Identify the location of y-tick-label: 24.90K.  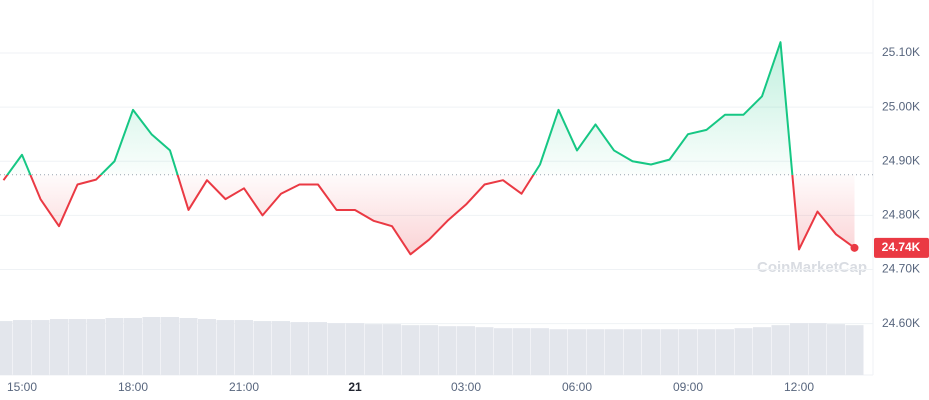
(901, 160).